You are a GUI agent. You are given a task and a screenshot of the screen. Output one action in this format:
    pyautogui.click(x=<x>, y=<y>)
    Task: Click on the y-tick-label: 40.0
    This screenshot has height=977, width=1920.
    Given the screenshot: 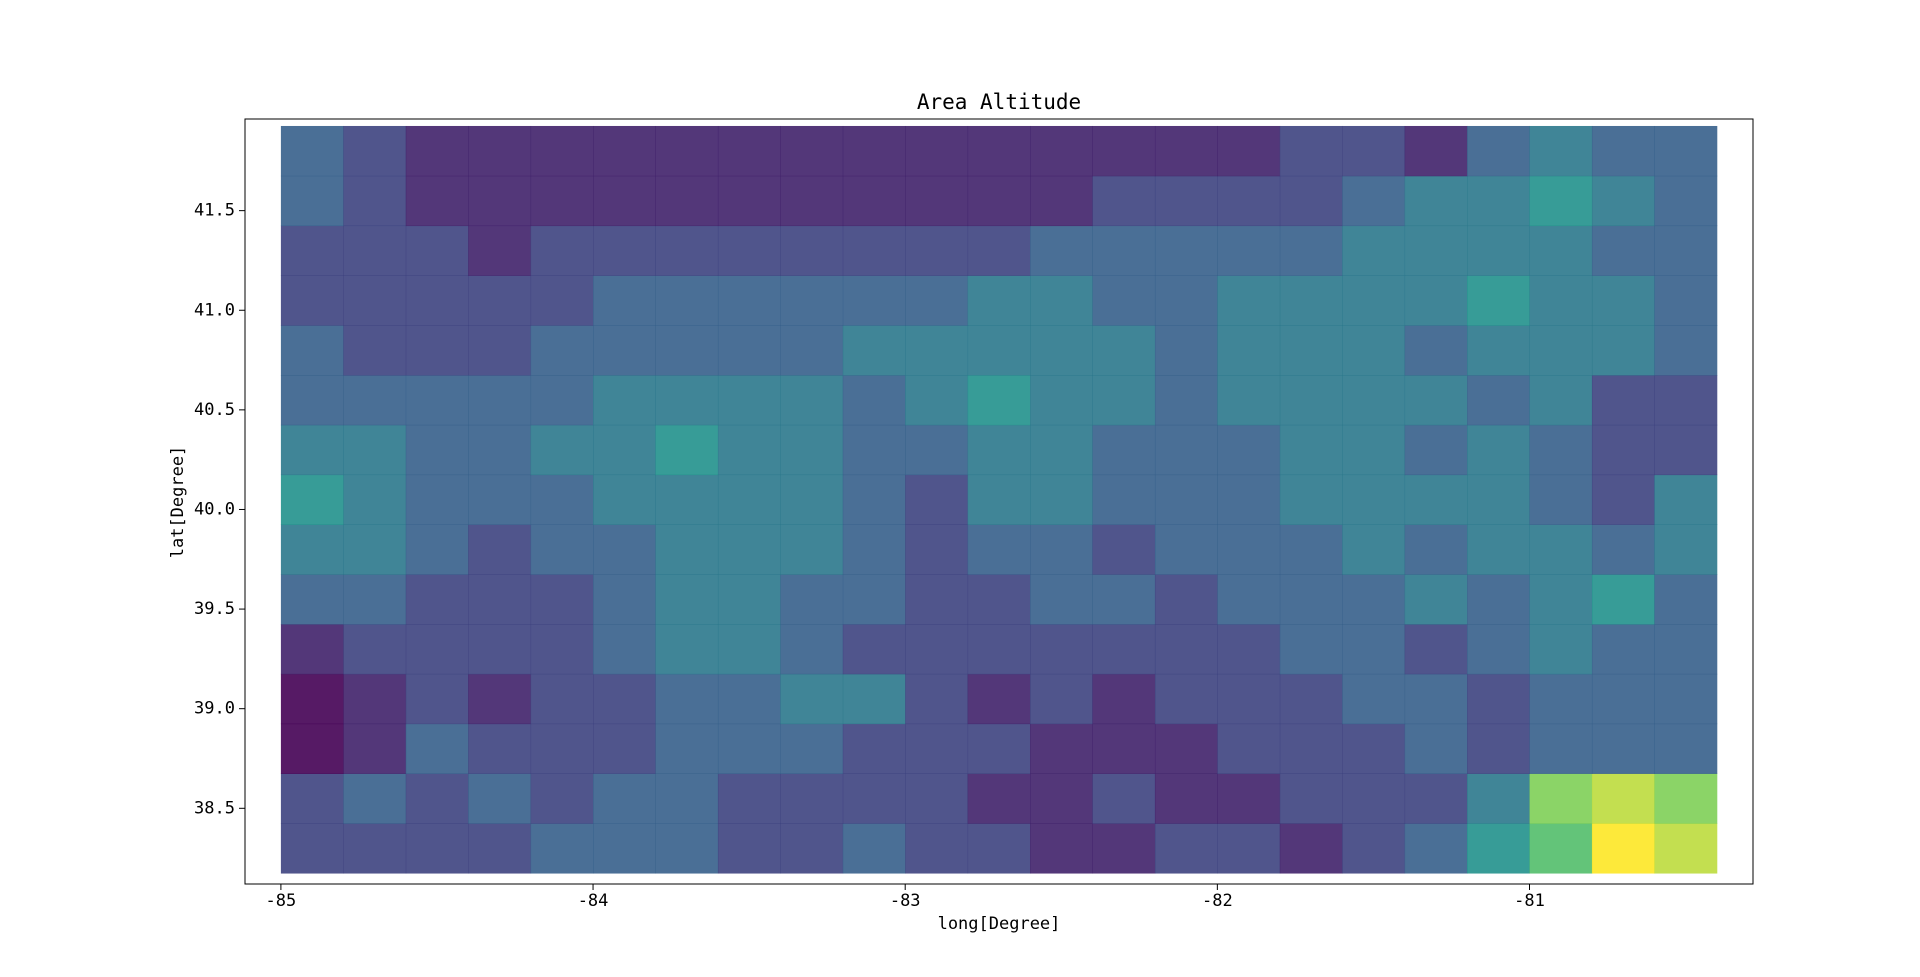 What is the action you would take?
    pyautogui.click(x=214, y=509)
    